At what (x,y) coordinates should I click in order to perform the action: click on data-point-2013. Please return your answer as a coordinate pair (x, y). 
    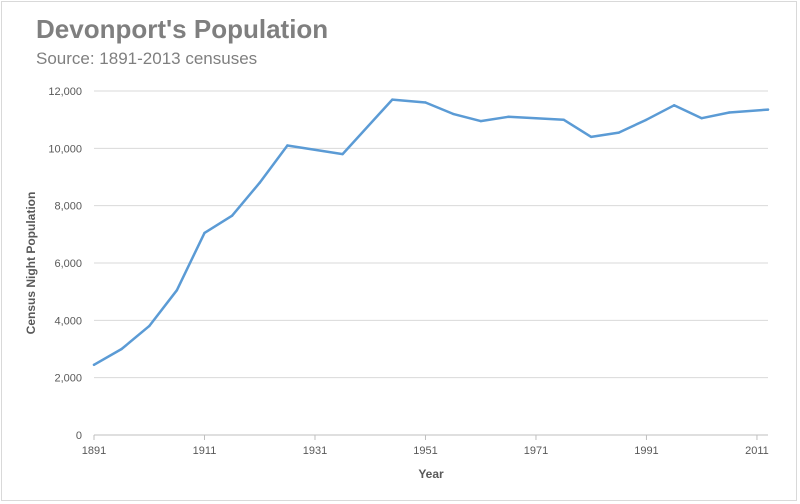
    Looking at the image, I should click on (768, 109).